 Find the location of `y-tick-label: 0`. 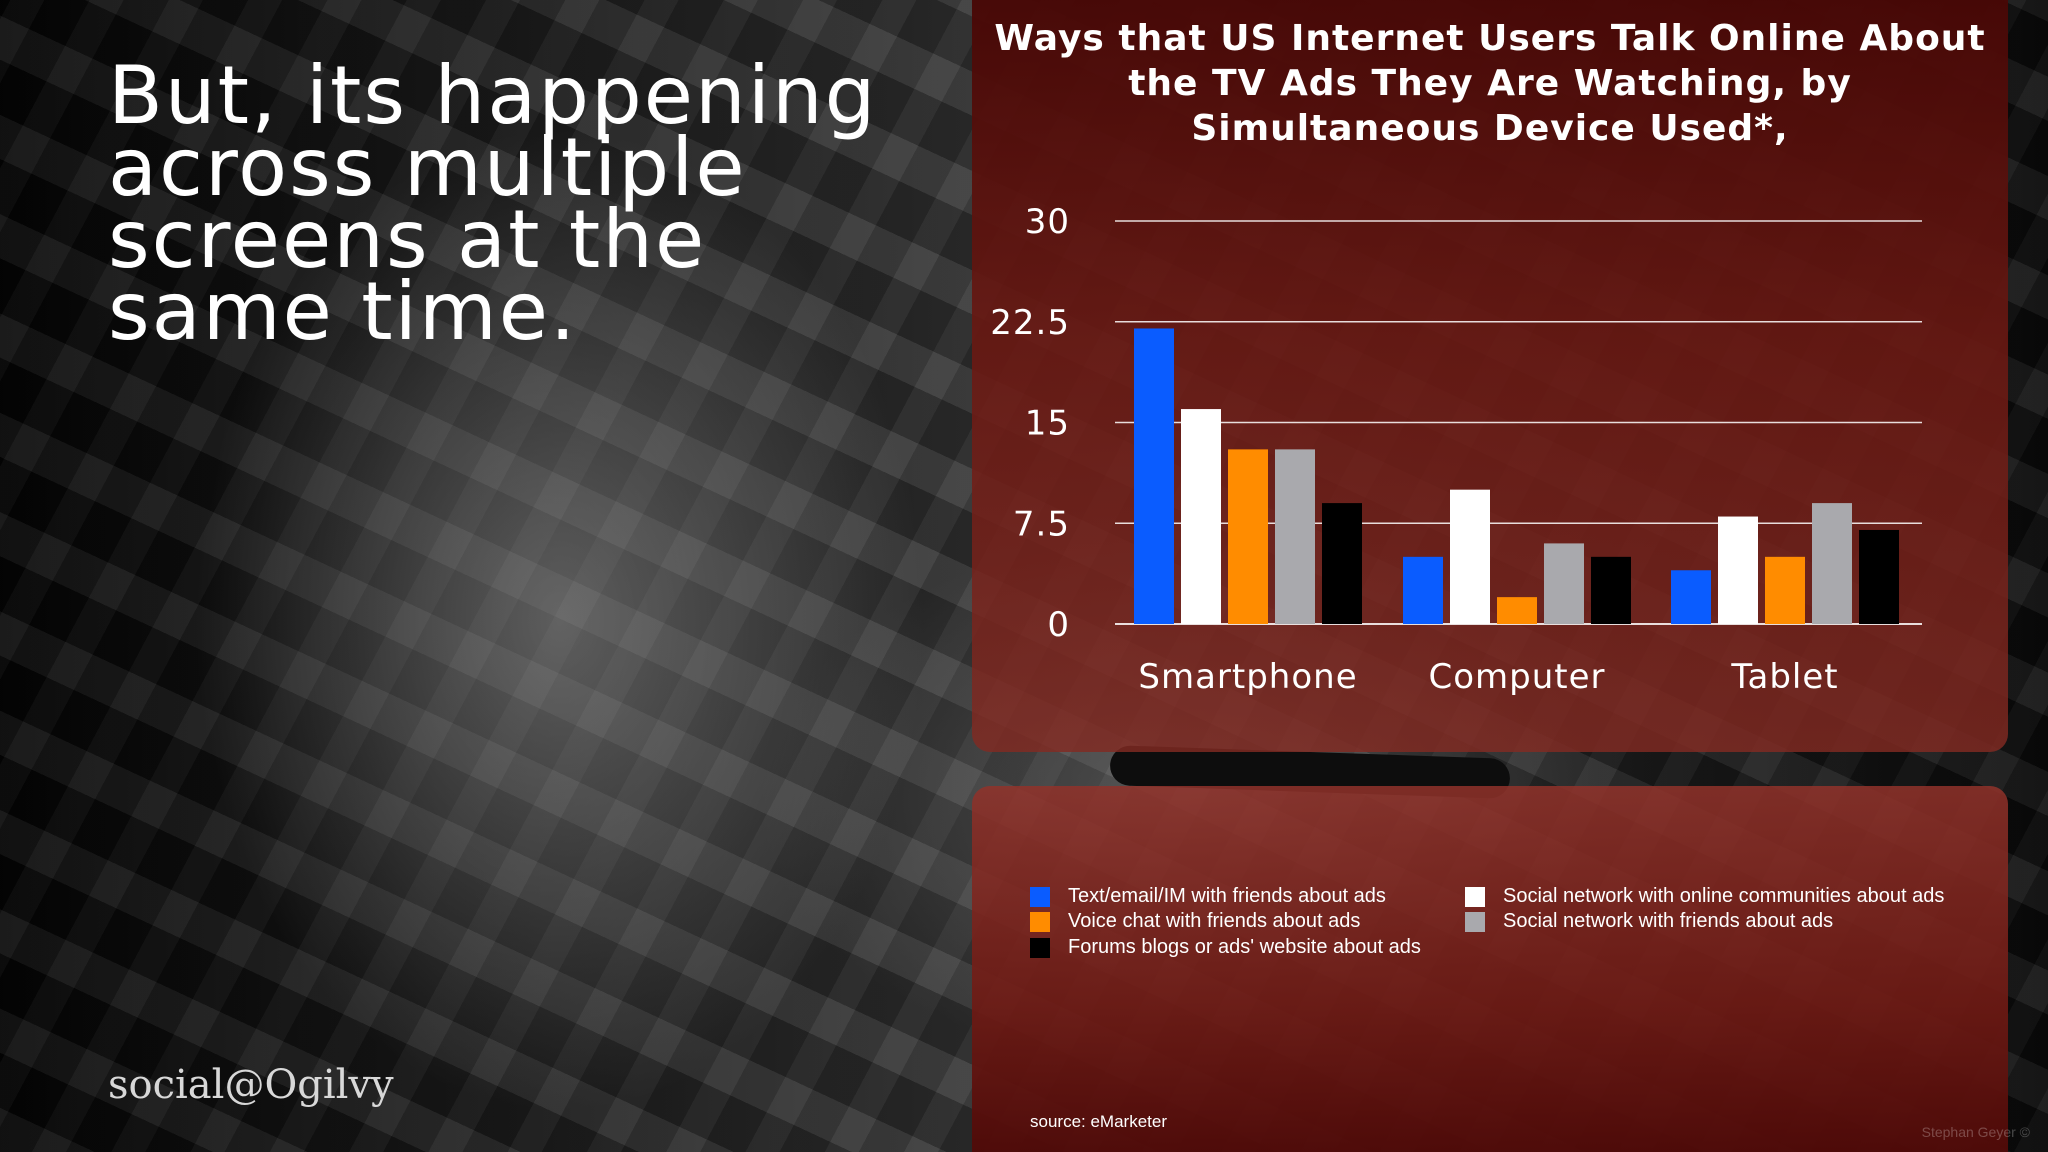

y-tick-label: 0 is located at coordinates (1058, 625).